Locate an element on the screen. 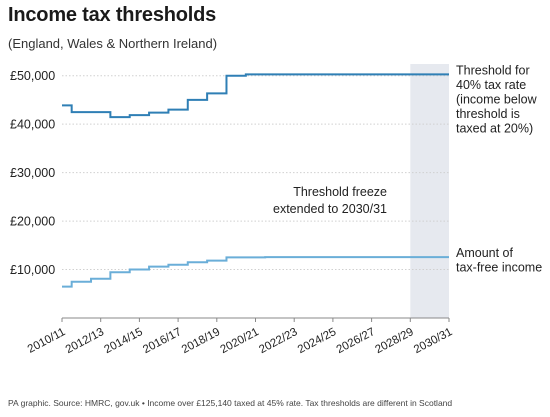 Image resolution: width=550 pixels, height=417 pixels. x-tick-label: 2012/13 is located at coordinates (85, 341).